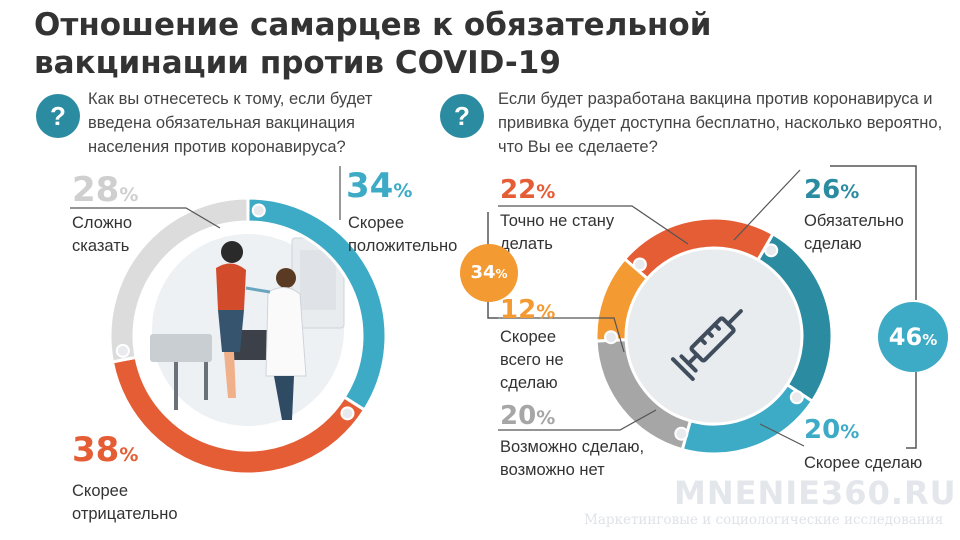 This screenshot has width=960, height=540. I want to click on question-icon-right: ?, so click(462, 116).